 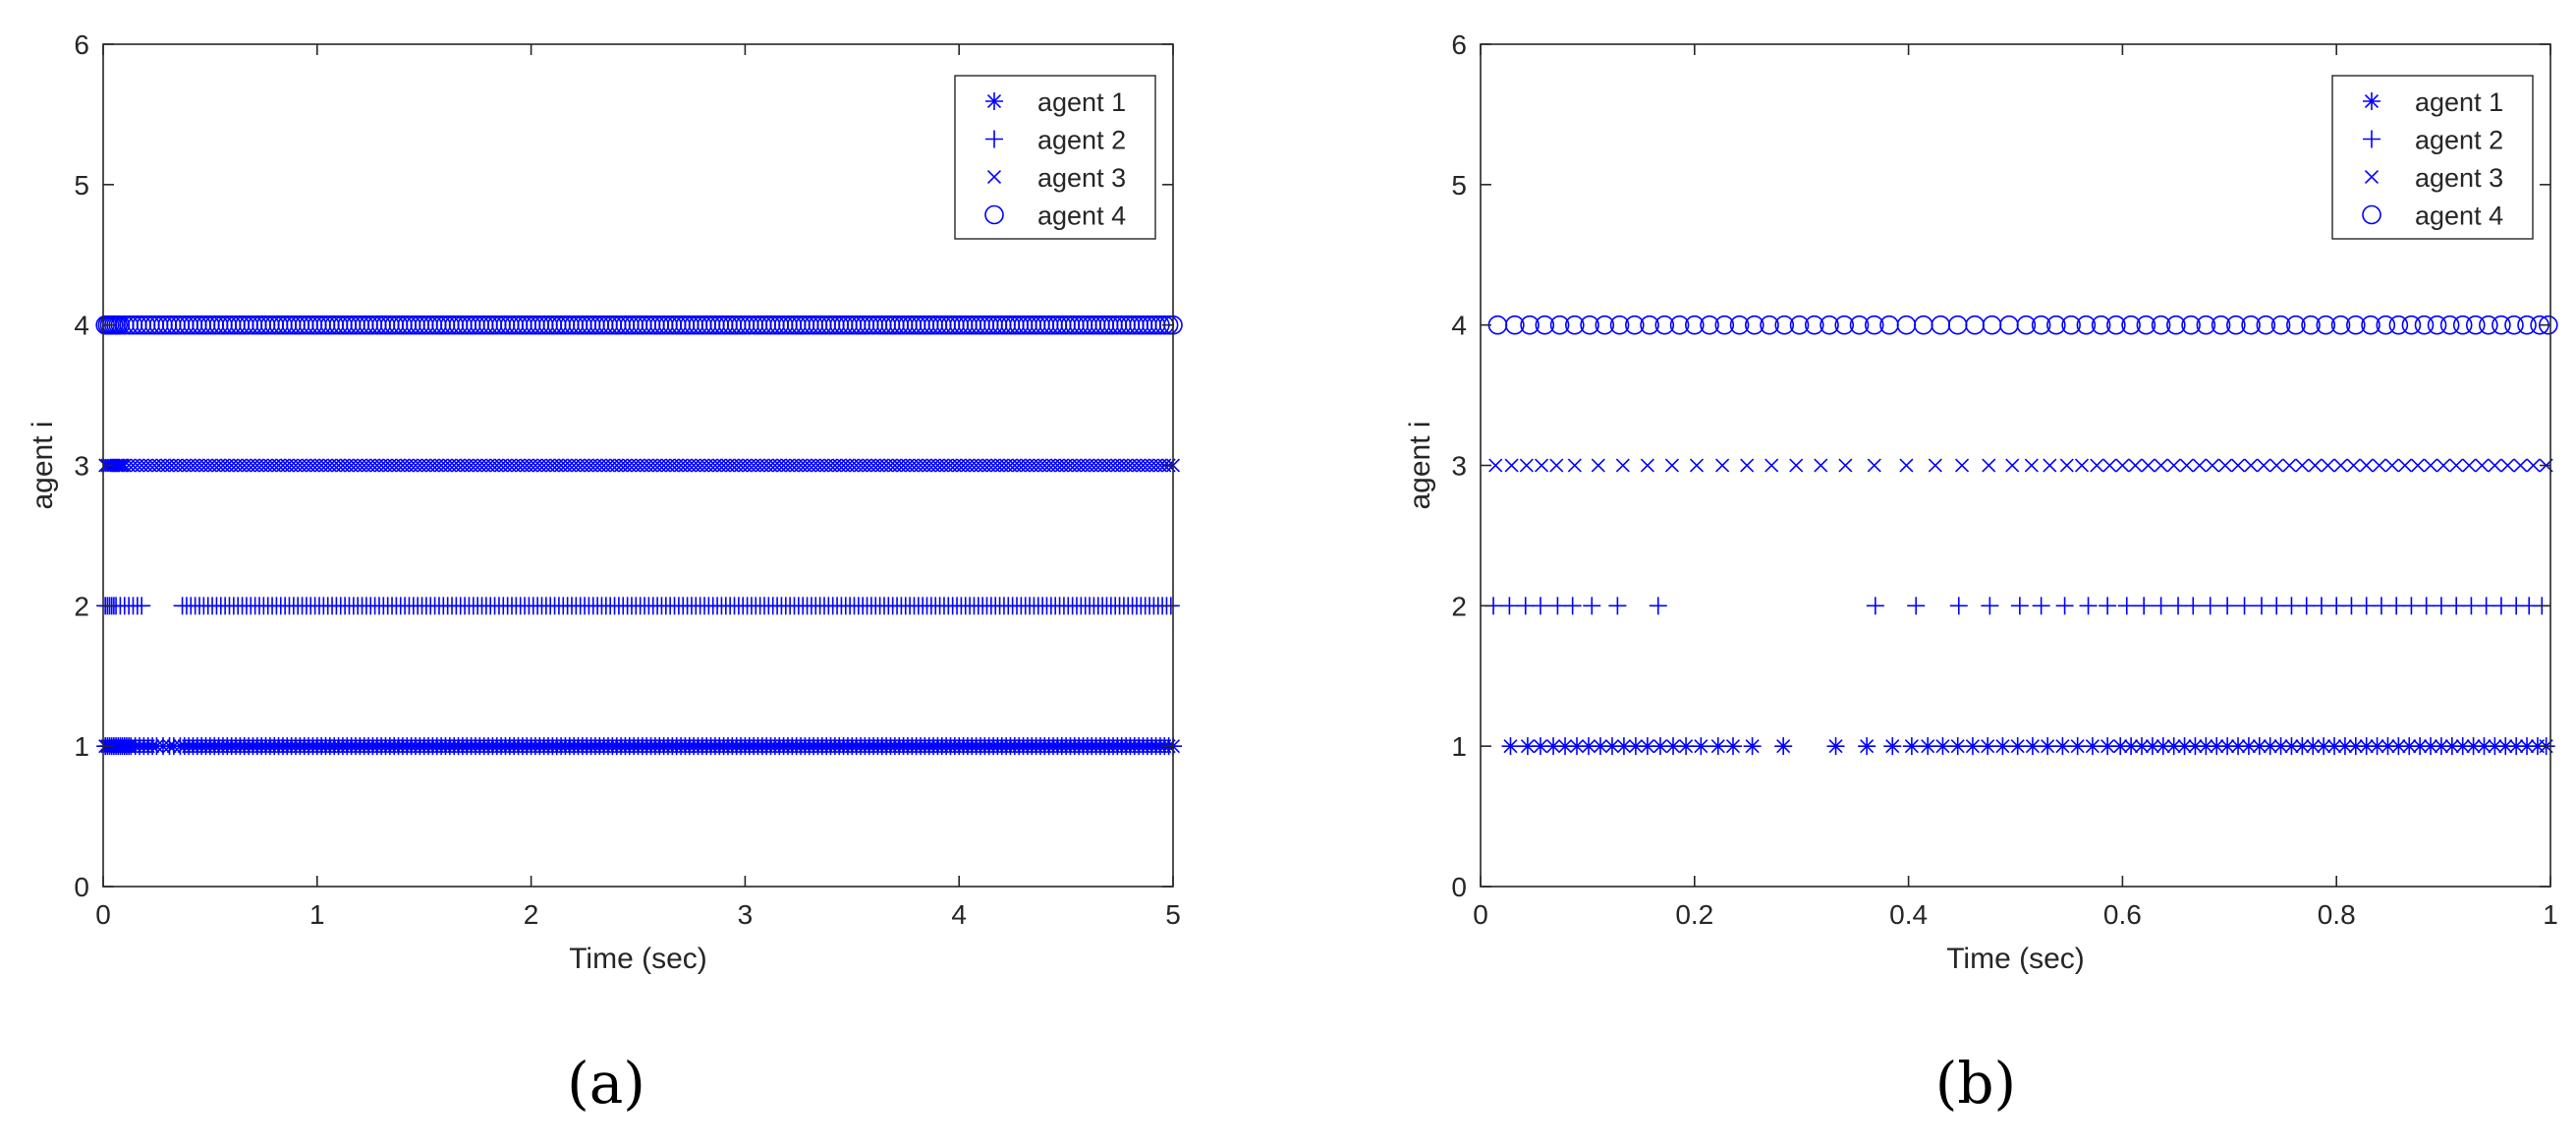 What do you see at coordinates (317, 915) in the screenshot?
I see `x-tick-label: 1` at bounding box center [317, 915].